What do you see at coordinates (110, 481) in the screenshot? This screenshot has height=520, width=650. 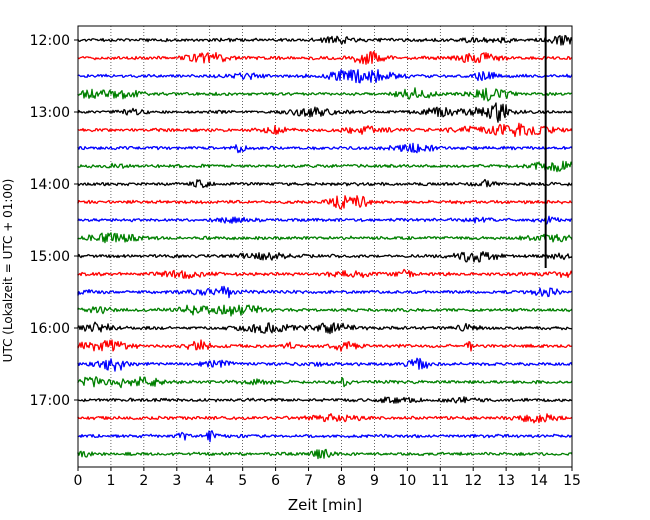 I see `x-tick-label: 1` at bounding box center [110, 481].